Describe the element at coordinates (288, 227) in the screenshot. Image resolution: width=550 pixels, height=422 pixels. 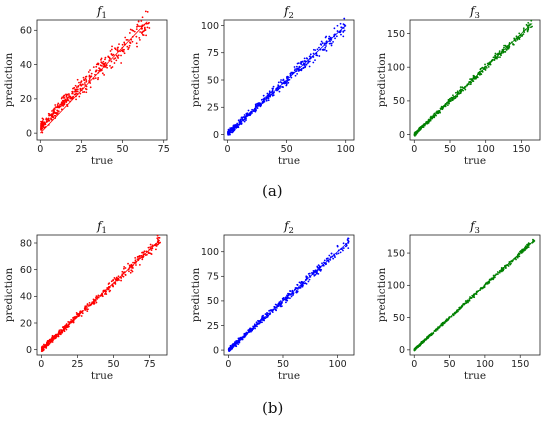
I see `panel-title: f2` at that location.